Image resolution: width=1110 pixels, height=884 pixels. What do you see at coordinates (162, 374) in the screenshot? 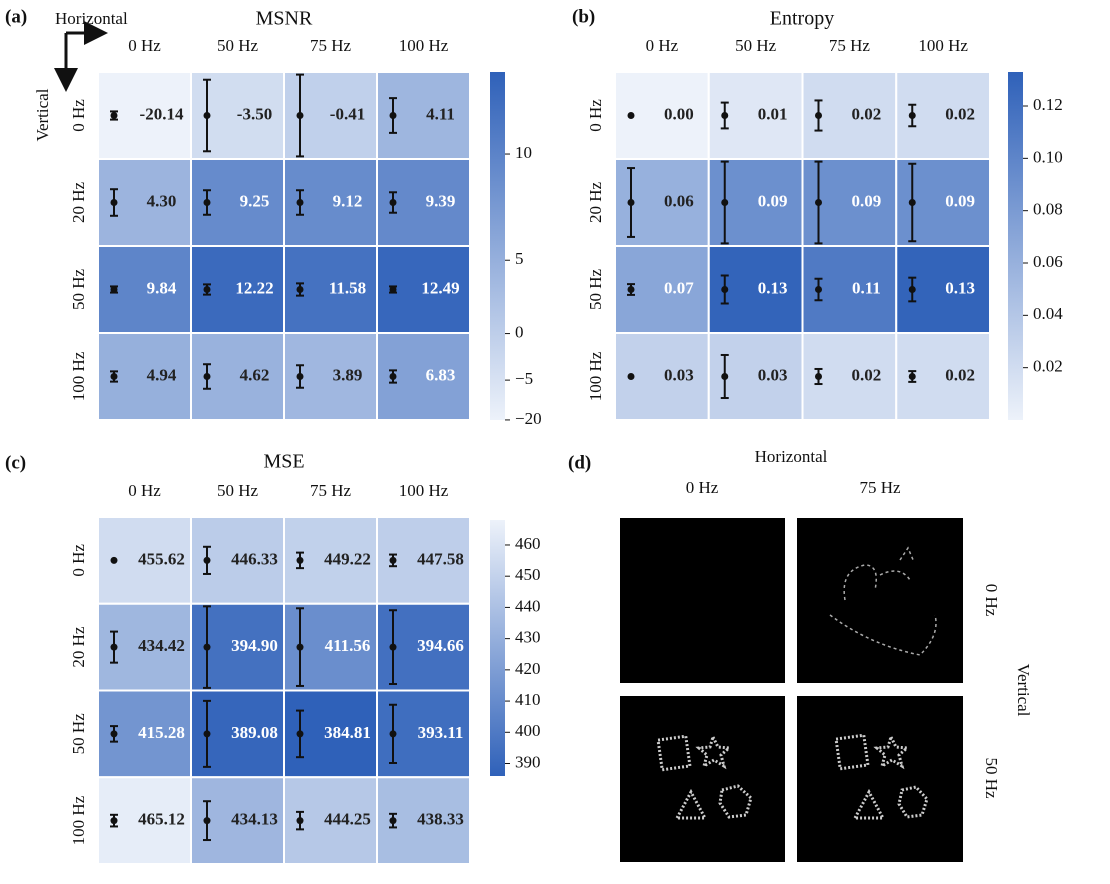
I see `value-label: 4.94` at bounding box center [162, 374].